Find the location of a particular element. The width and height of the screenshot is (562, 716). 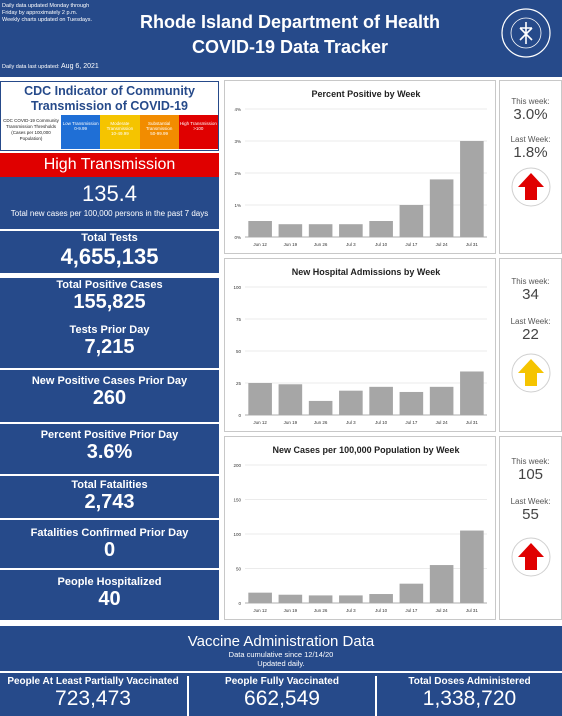

stat-fatalities-prior-day: Fatalities Confirmed Prior Day 0 is located at coordinates (109, 544).